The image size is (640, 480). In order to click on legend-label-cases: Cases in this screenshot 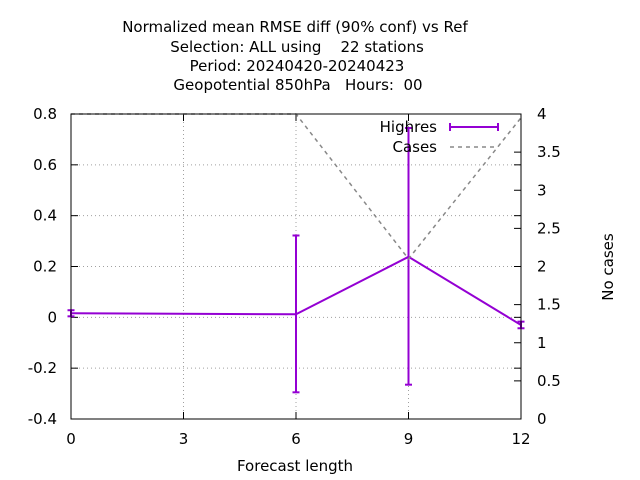, I will do `click(414, 147)`.